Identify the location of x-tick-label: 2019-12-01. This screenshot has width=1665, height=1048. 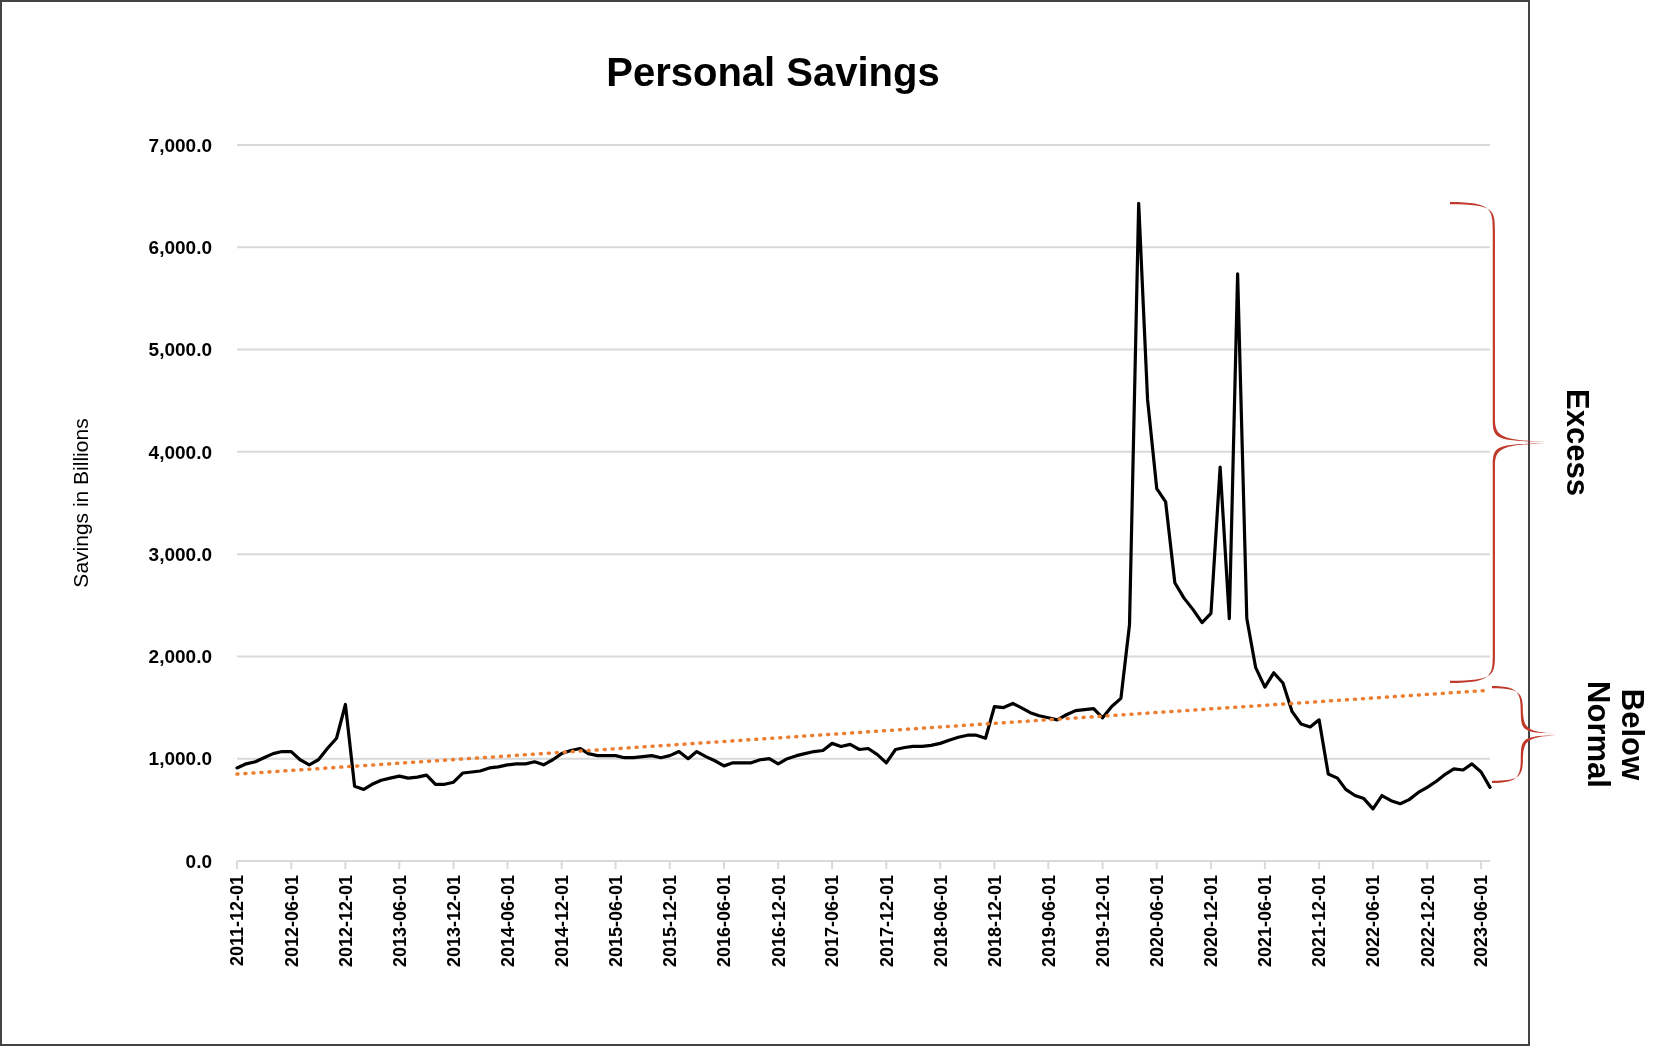
(1102, 921).